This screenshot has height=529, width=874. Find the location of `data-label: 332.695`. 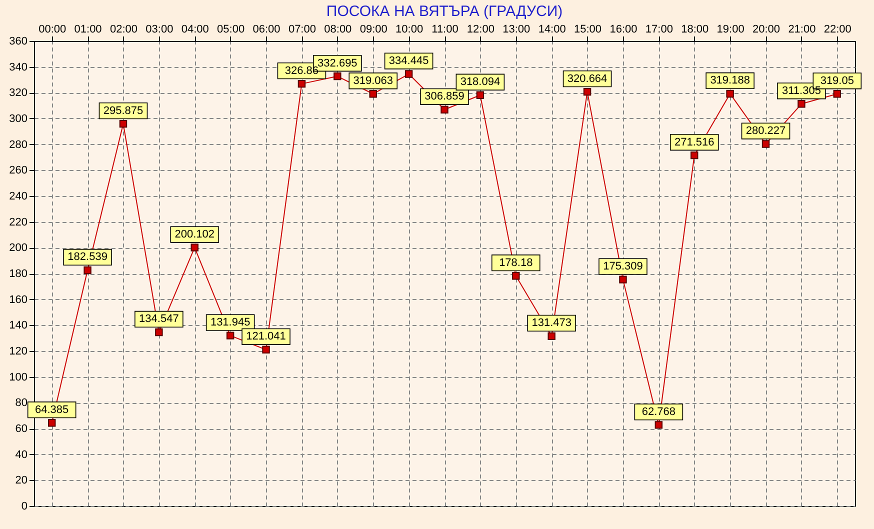

data-label: 332.695 is located at coordinates (338, 63).